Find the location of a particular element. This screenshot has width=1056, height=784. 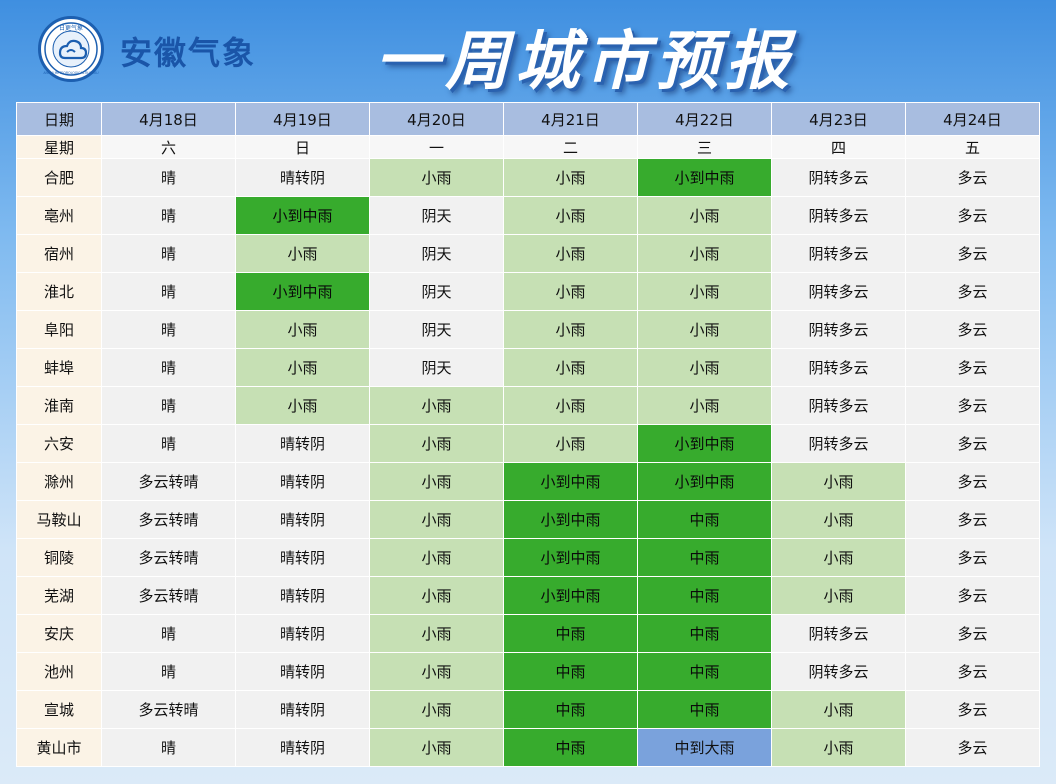

date-label: 日期 is located at coordinates (59, 119).